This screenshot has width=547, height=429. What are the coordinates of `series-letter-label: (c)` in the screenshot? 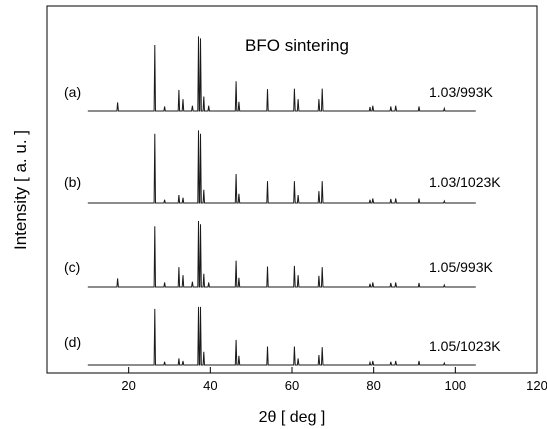 It's located at (72, 267).